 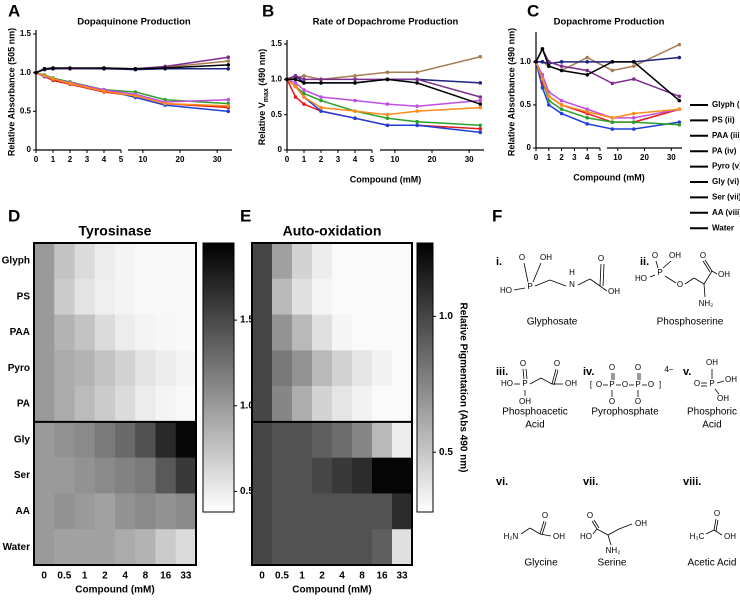 What do you see at coordinates (534, 425) in the screenshot?
I see `structure-name: Acid` at bounding box center [534, 425].